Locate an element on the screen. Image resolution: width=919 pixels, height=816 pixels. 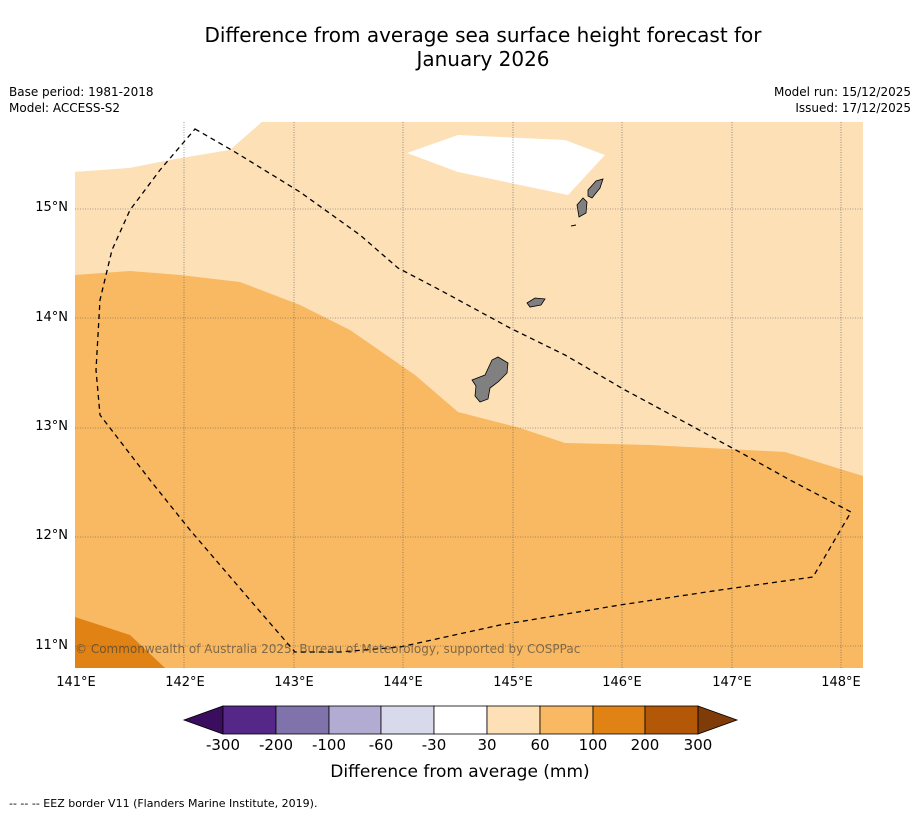
colorbar-label-60: 60 is located at coordinates (540, 745).